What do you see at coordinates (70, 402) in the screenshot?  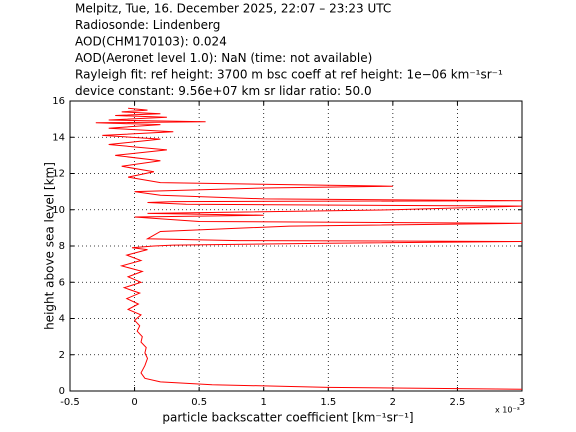 I see `x-tick-label: -0.5` at bounding box center [70, 402].